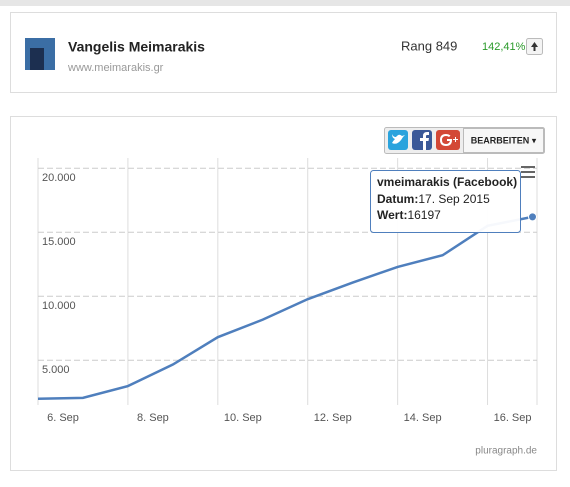  Describe the element at coordinates (63, 418) in the screenshot. I see `x-tick-label: 6. Sep` at that location.